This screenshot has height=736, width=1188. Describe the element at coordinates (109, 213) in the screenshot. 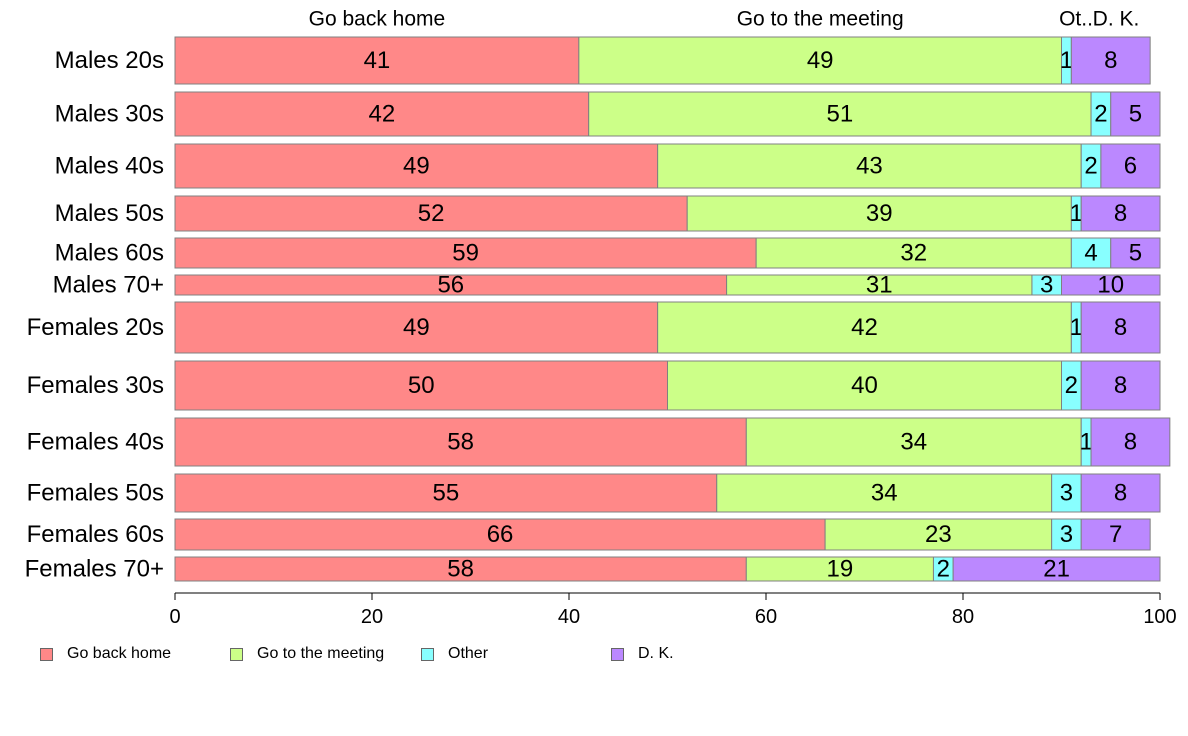

I see `category-label: Males 50s` at that location.